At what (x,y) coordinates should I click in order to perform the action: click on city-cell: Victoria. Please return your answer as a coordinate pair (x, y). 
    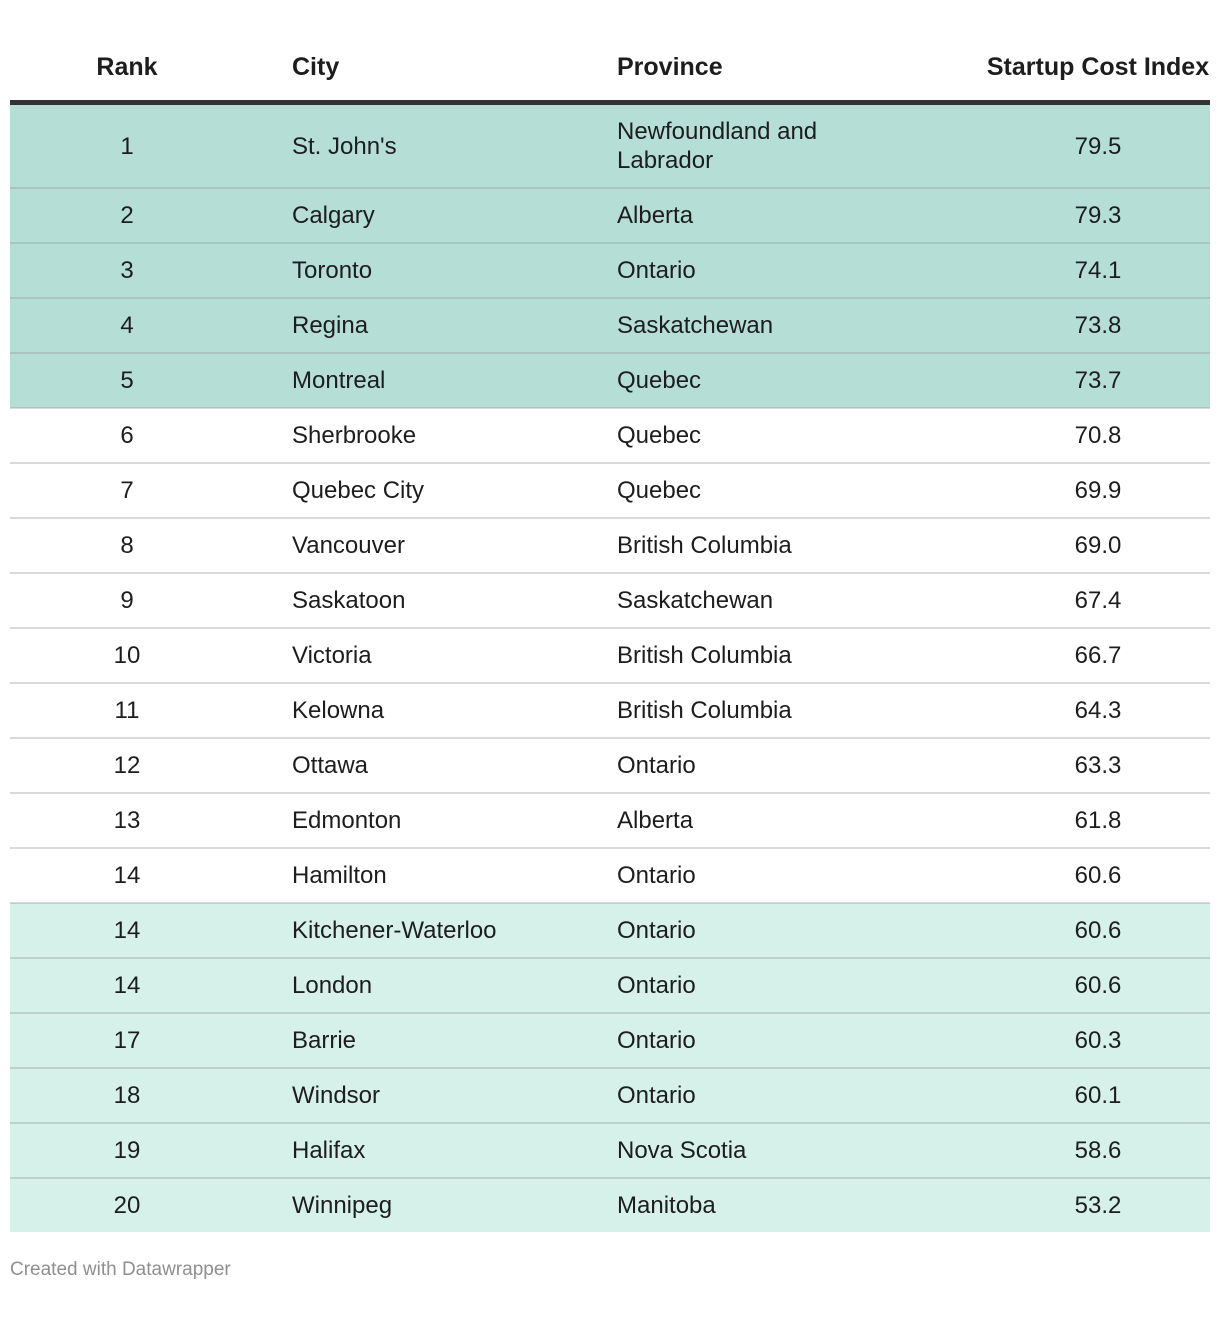
    Looking at the image, I should click on (406, 655).